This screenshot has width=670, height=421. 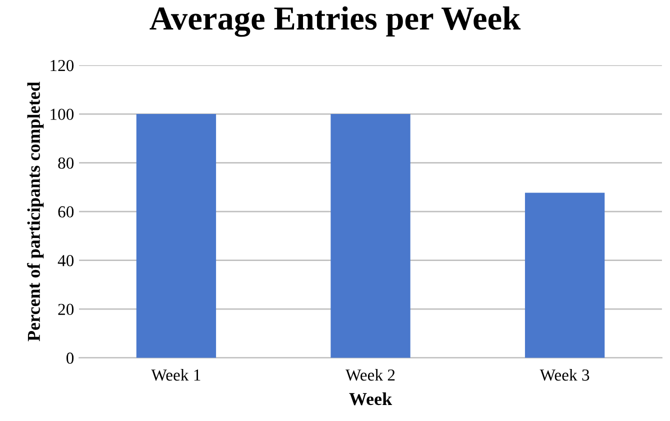 What do you see at coordinates (66, 212) in the screenshot?
I see `y-tick-label: 60` at bounding box center [66, 212].